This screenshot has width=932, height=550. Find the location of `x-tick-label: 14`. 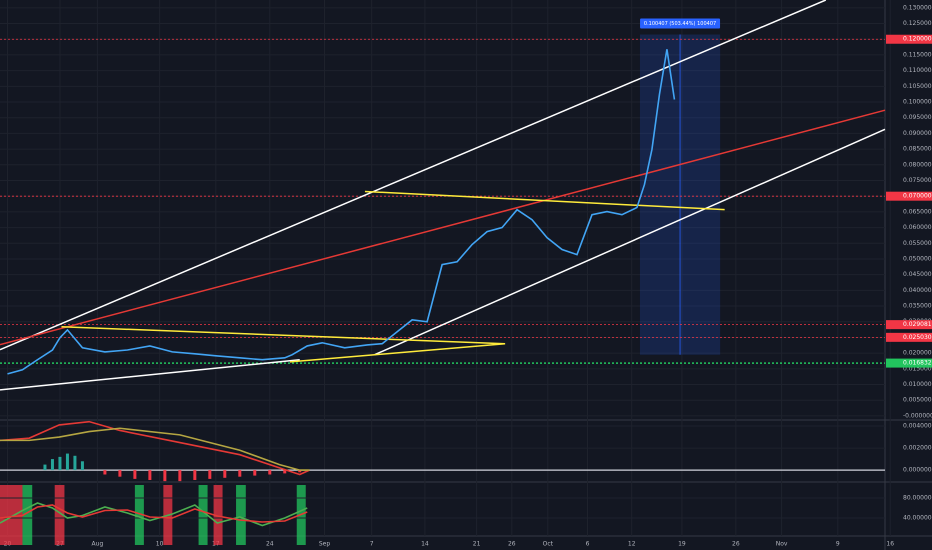

x-tick-label: 14 is located at coordinates (425, 544).